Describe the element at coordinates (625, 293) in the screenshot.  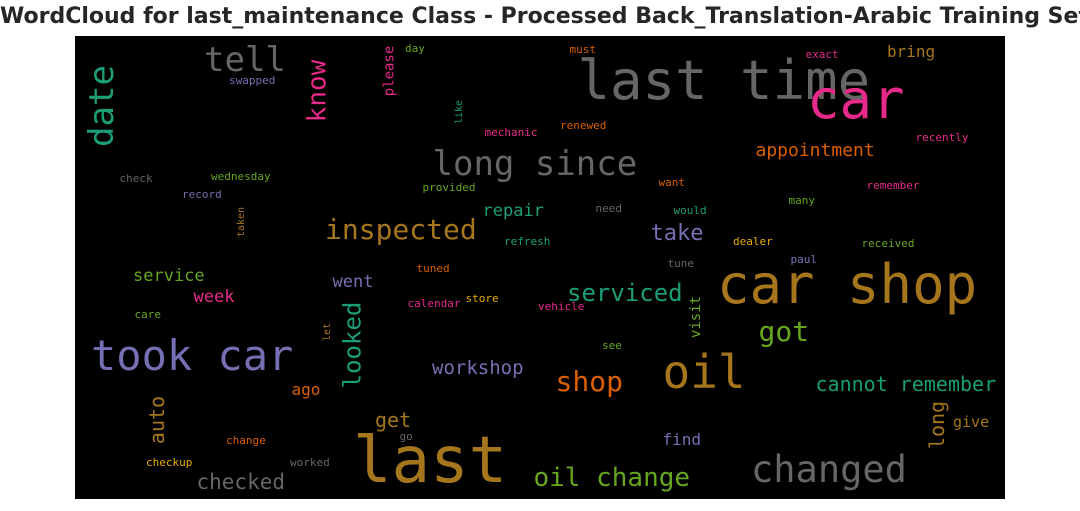
I see `word-serviced: serviced` at that location.